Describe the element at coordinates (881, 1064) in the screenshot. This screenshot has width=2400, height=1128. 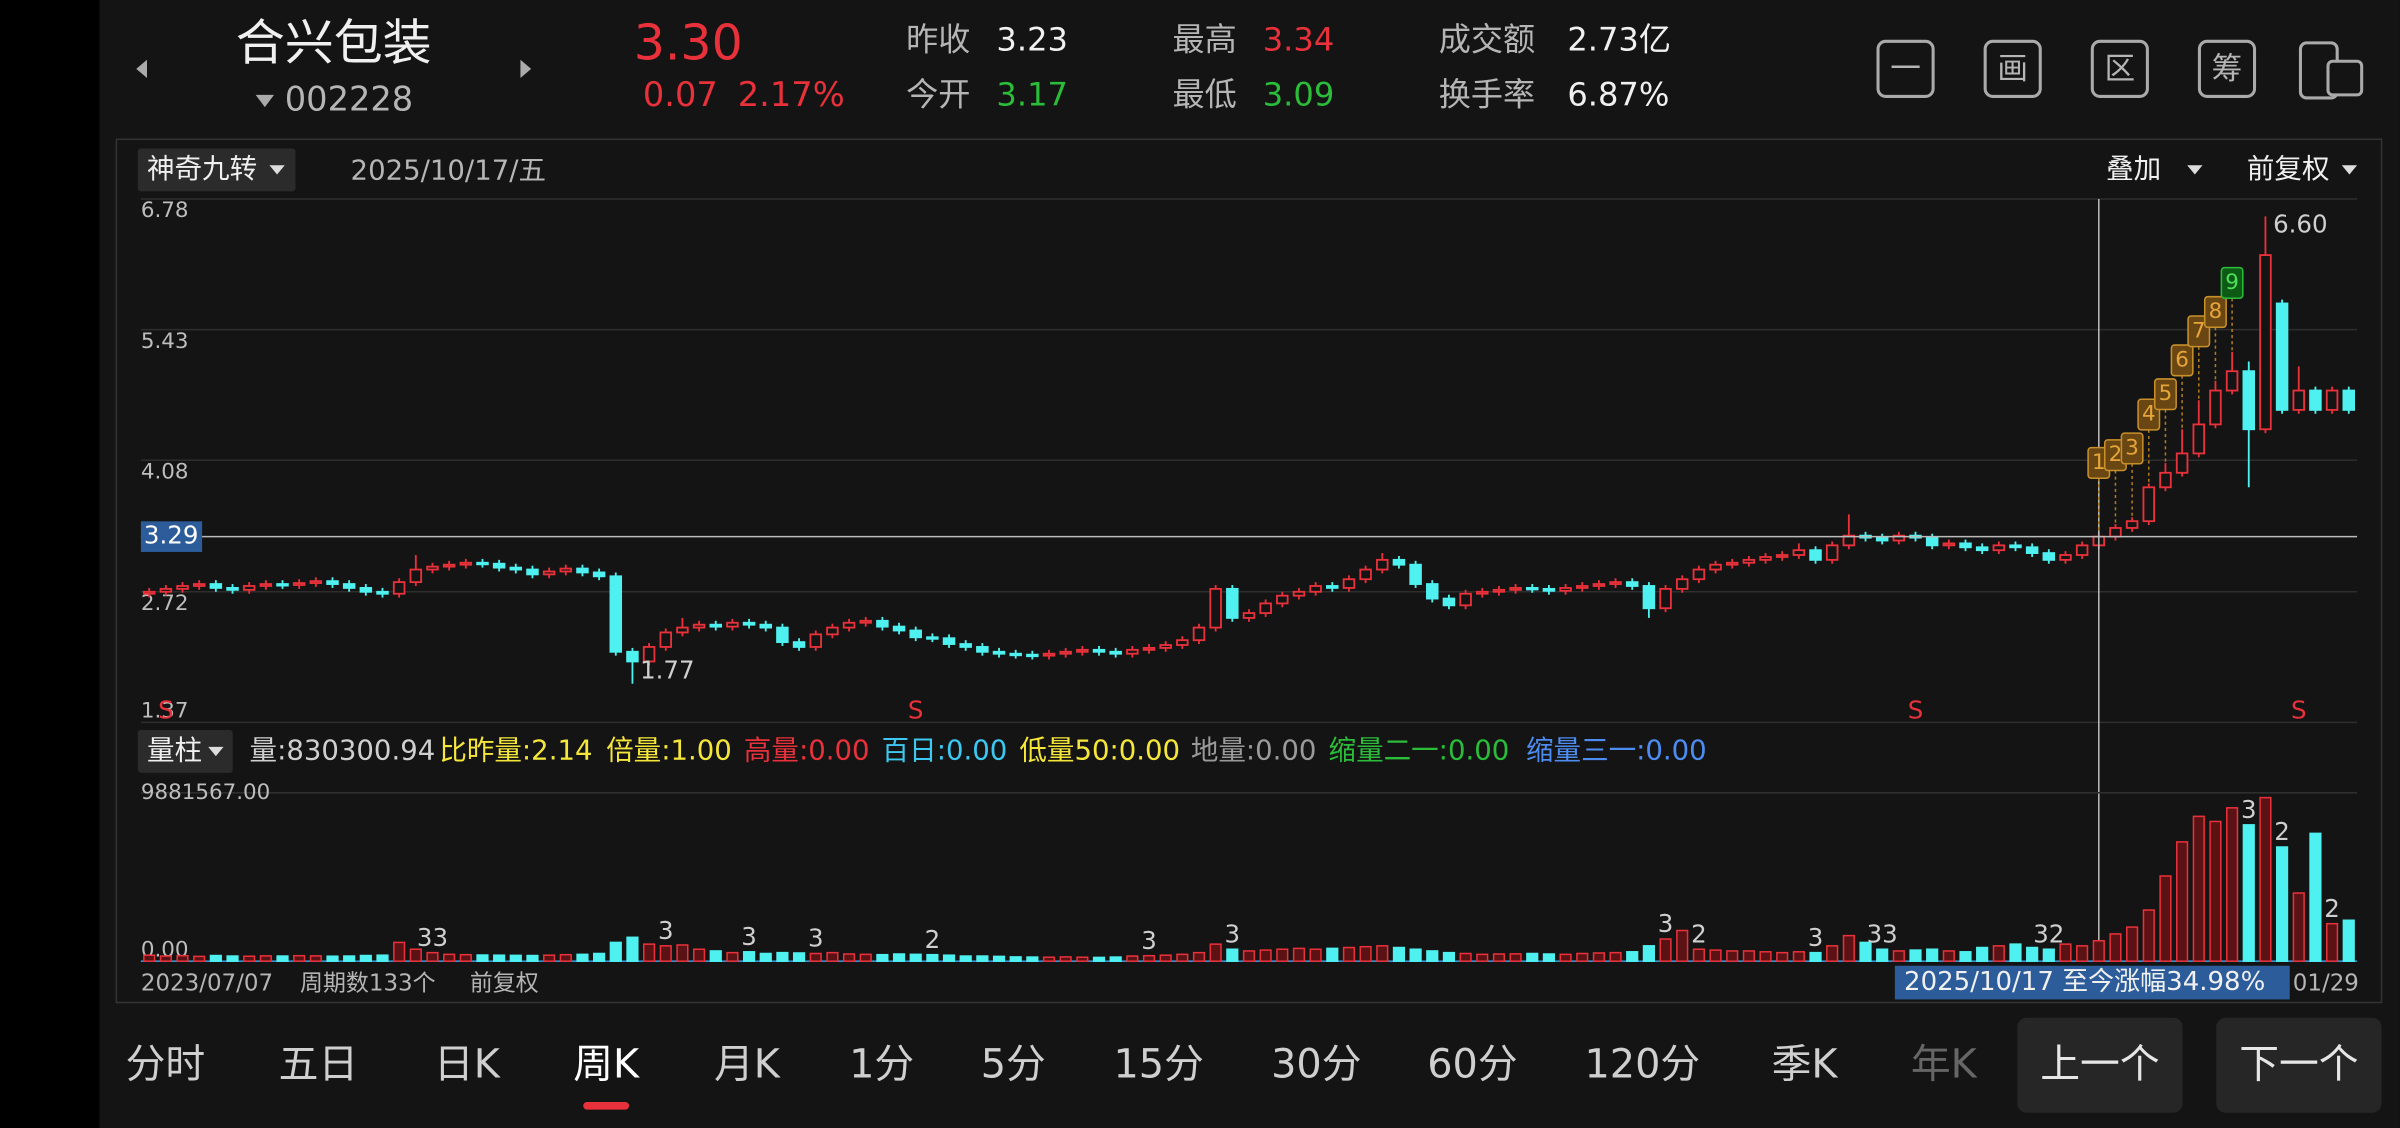
I see `period-tab: 1分` at that location.